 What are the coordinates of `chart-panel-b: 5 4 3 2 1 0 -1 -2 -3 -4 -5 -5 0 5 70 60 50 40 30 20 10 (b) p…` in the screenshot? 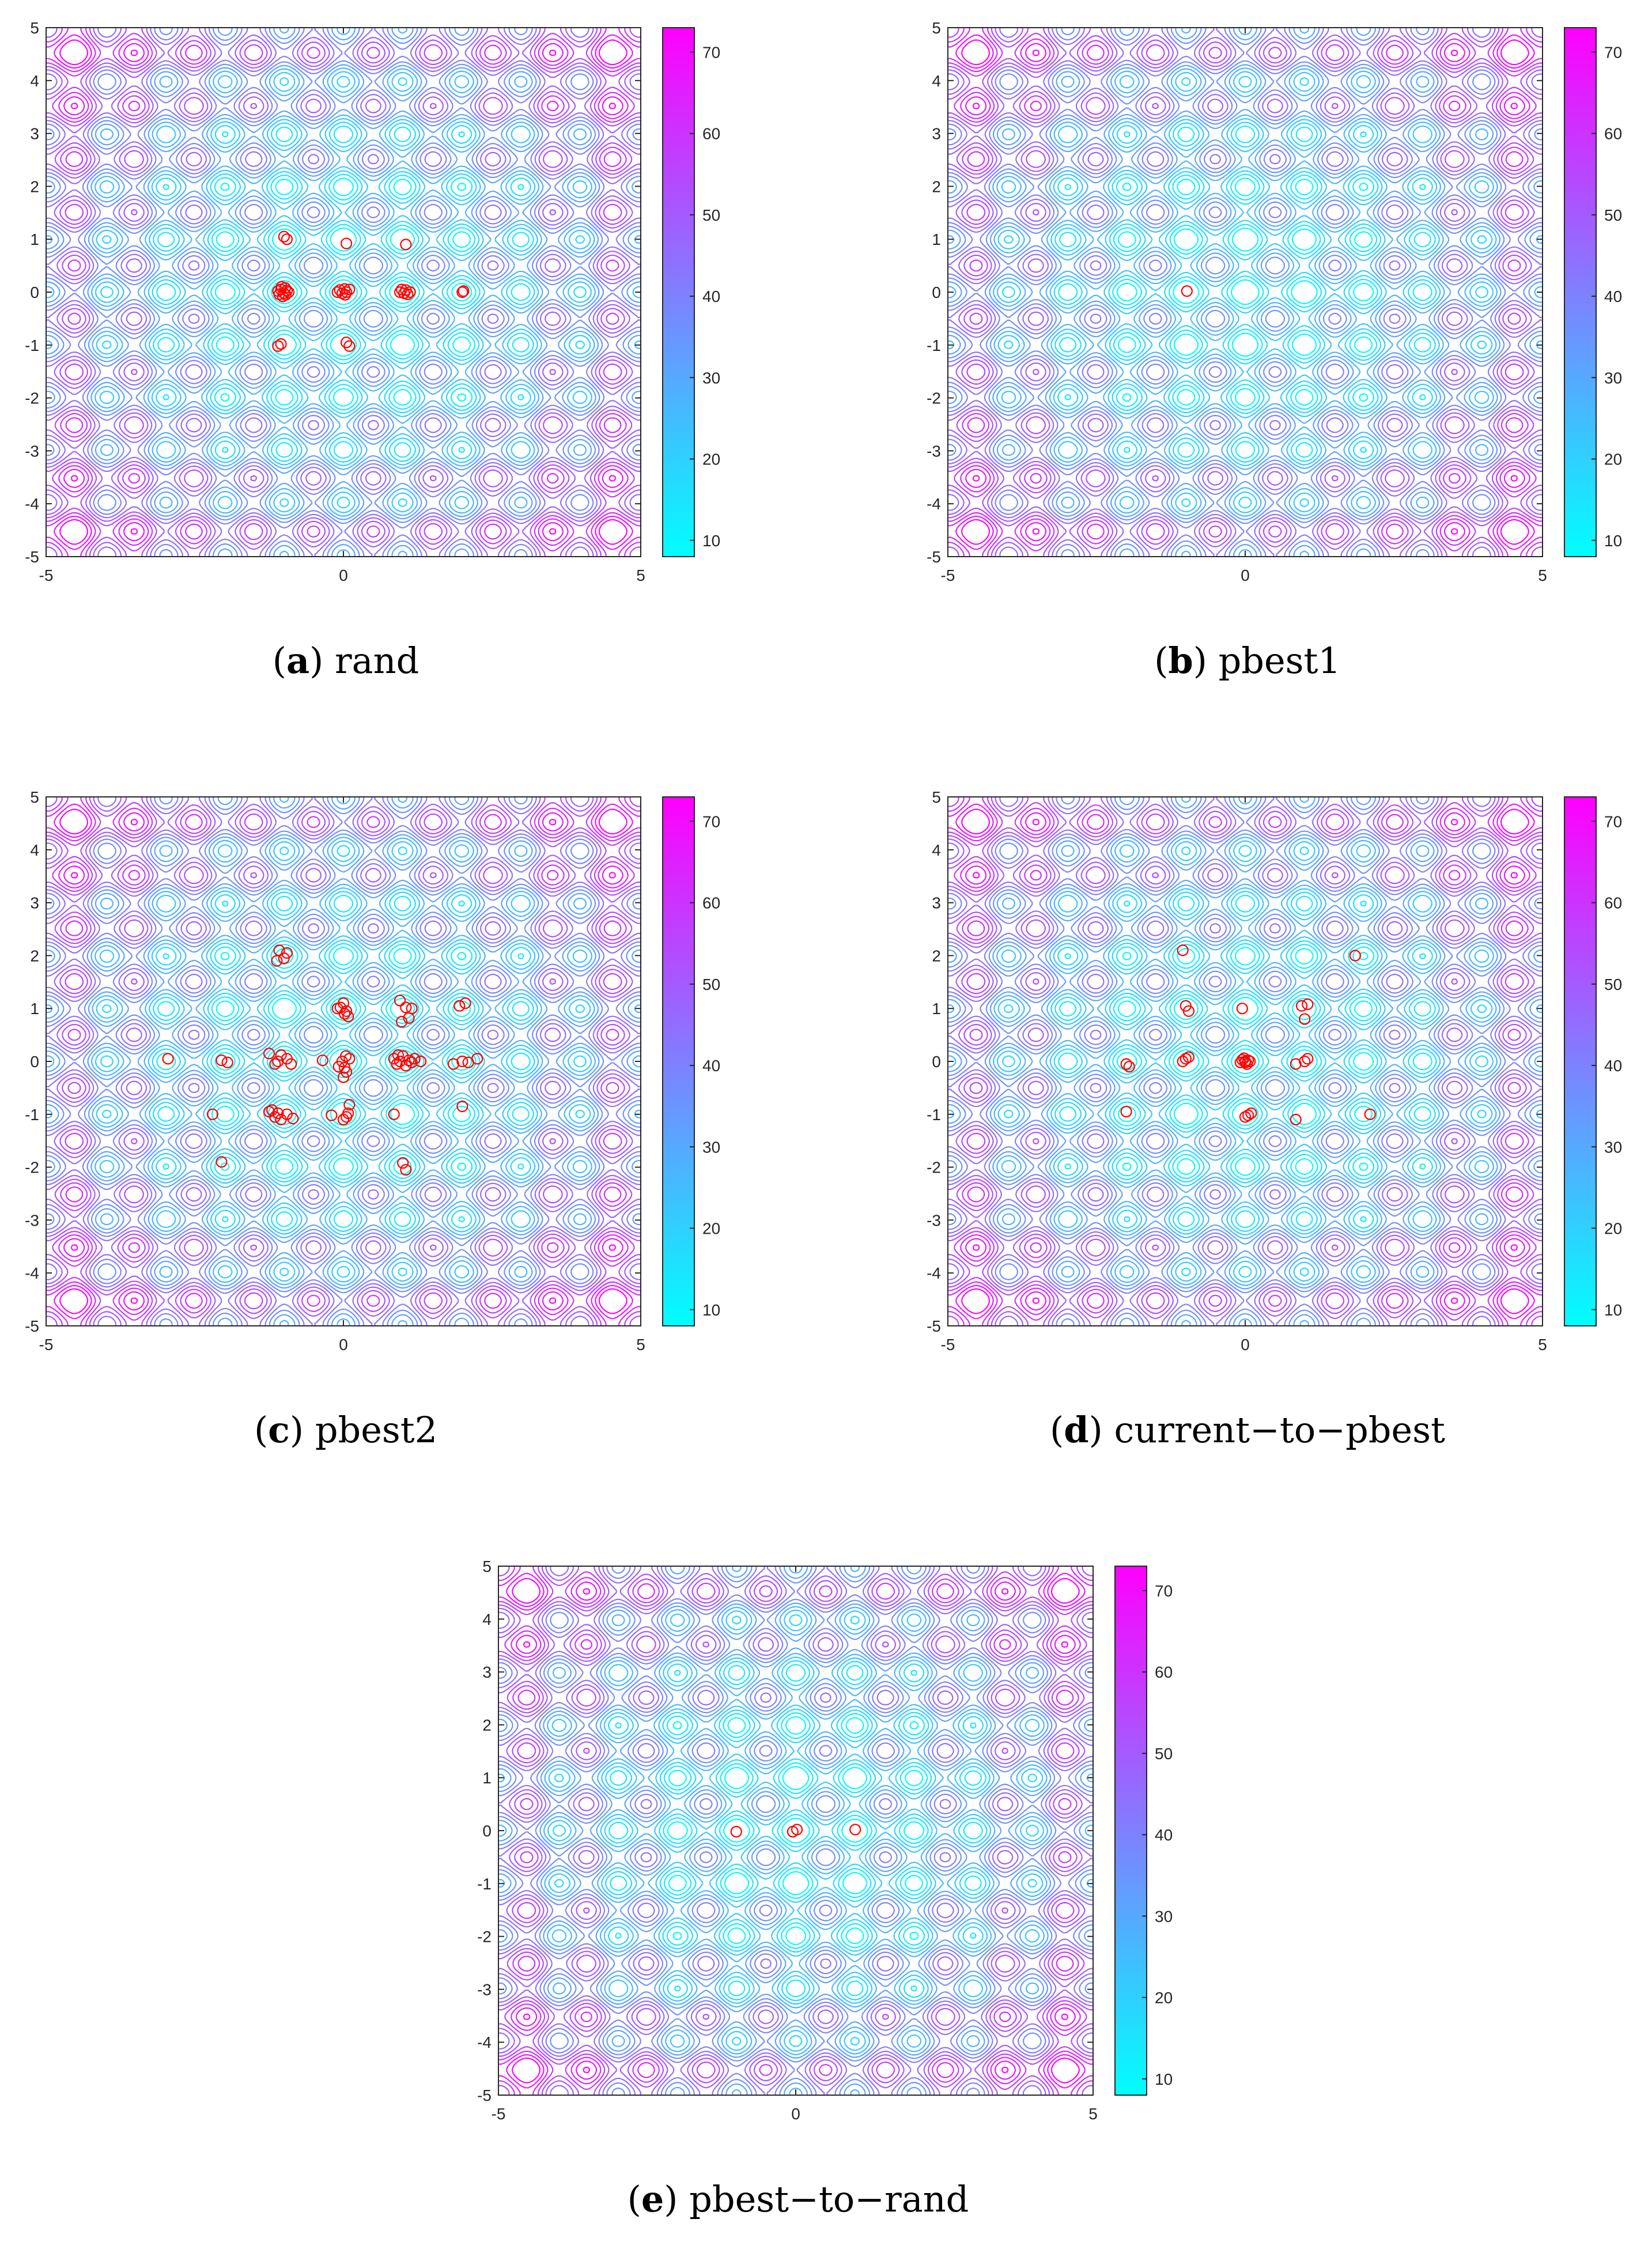 It's located at (1248, 288).